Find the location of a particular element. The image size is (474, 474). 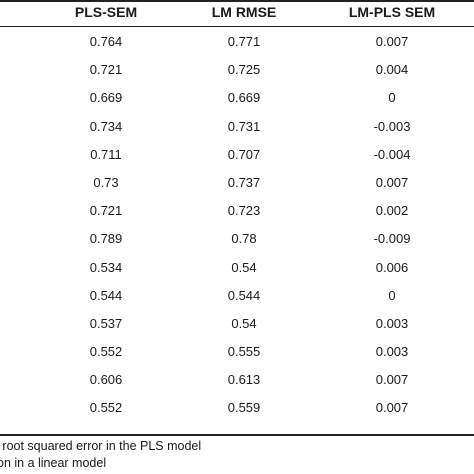

table-row: 0.789 0.78 -0.009 is located at coordinates (237, 238).